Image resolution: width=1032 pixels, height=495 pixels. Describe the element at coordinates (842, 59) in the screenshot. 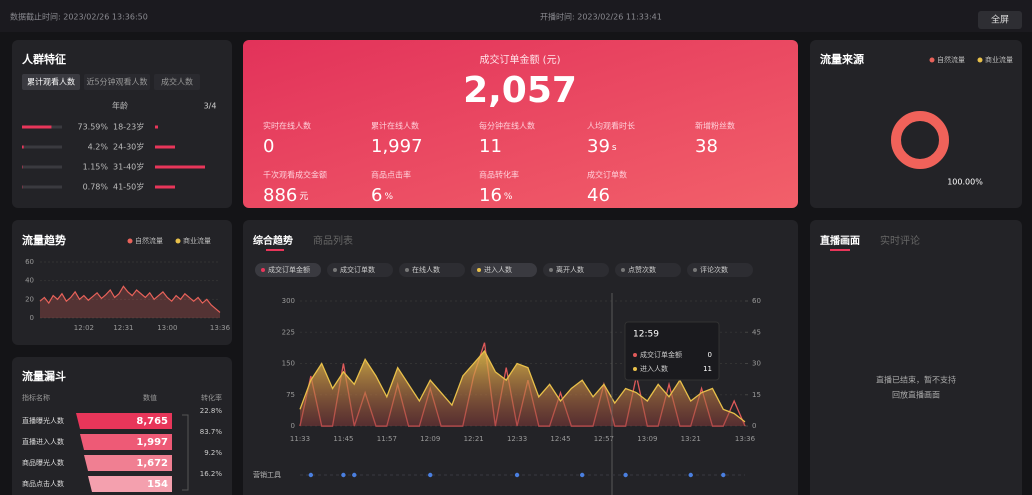

I see `panel-title: 流量来源` at that location.